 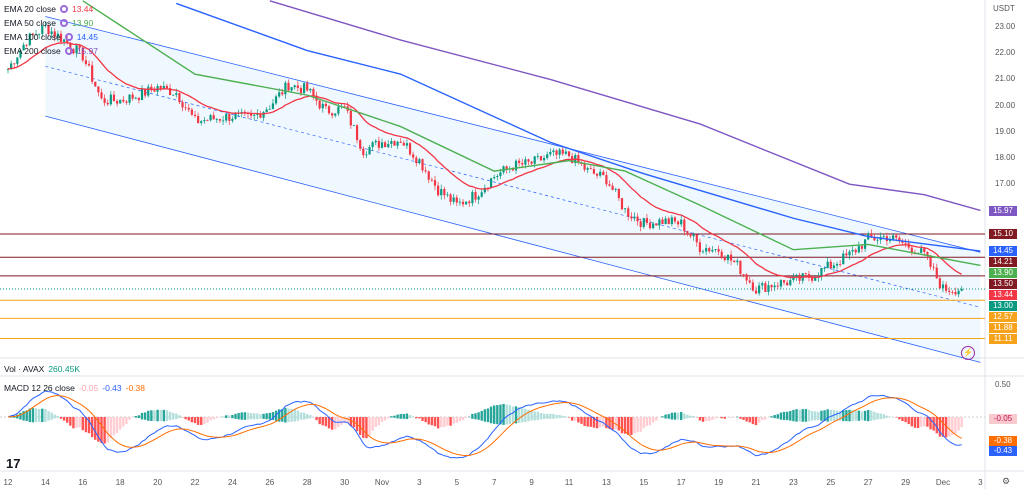 I want to click on legend-item: EMA 100 close 14.45, so click(x=51, y=37).